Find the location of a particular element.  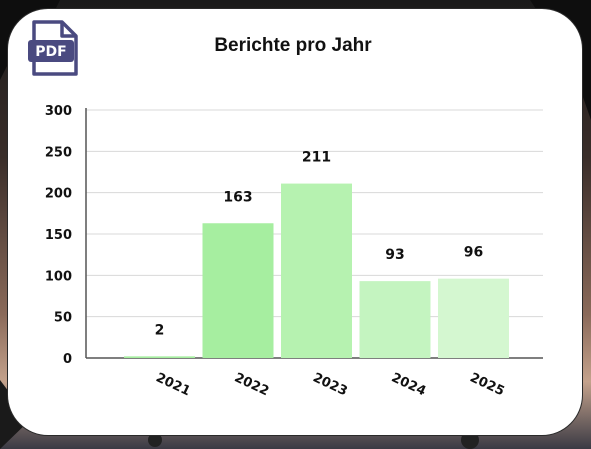

data-label-2021: 2 is located at coordinates (160, 330).